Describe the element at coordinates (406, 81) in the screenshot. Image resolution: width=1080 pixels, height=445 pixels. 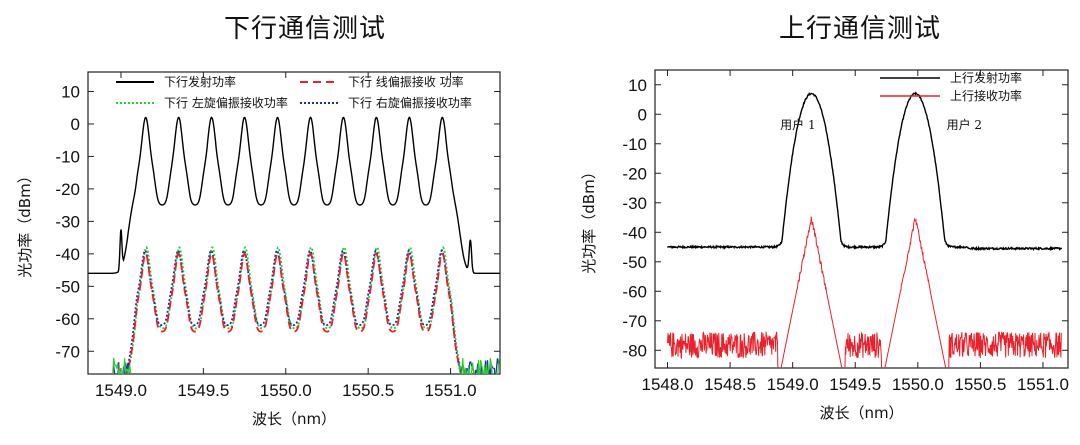
I see `legend-label: 下行 线偏振接收 功率` at that location.